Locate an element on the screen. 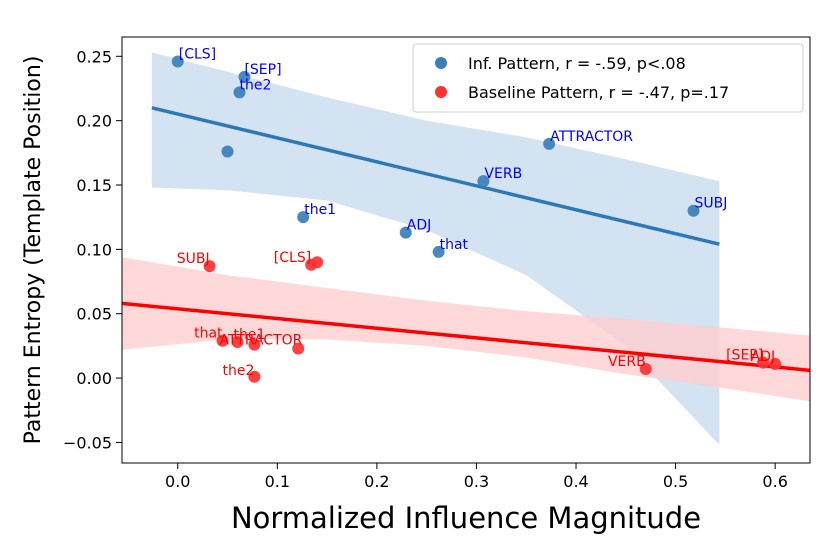 This screenshot has height=554, width=830. inf-pattern-point-label: ATTRACTOR is located at coordinates (591, 137).